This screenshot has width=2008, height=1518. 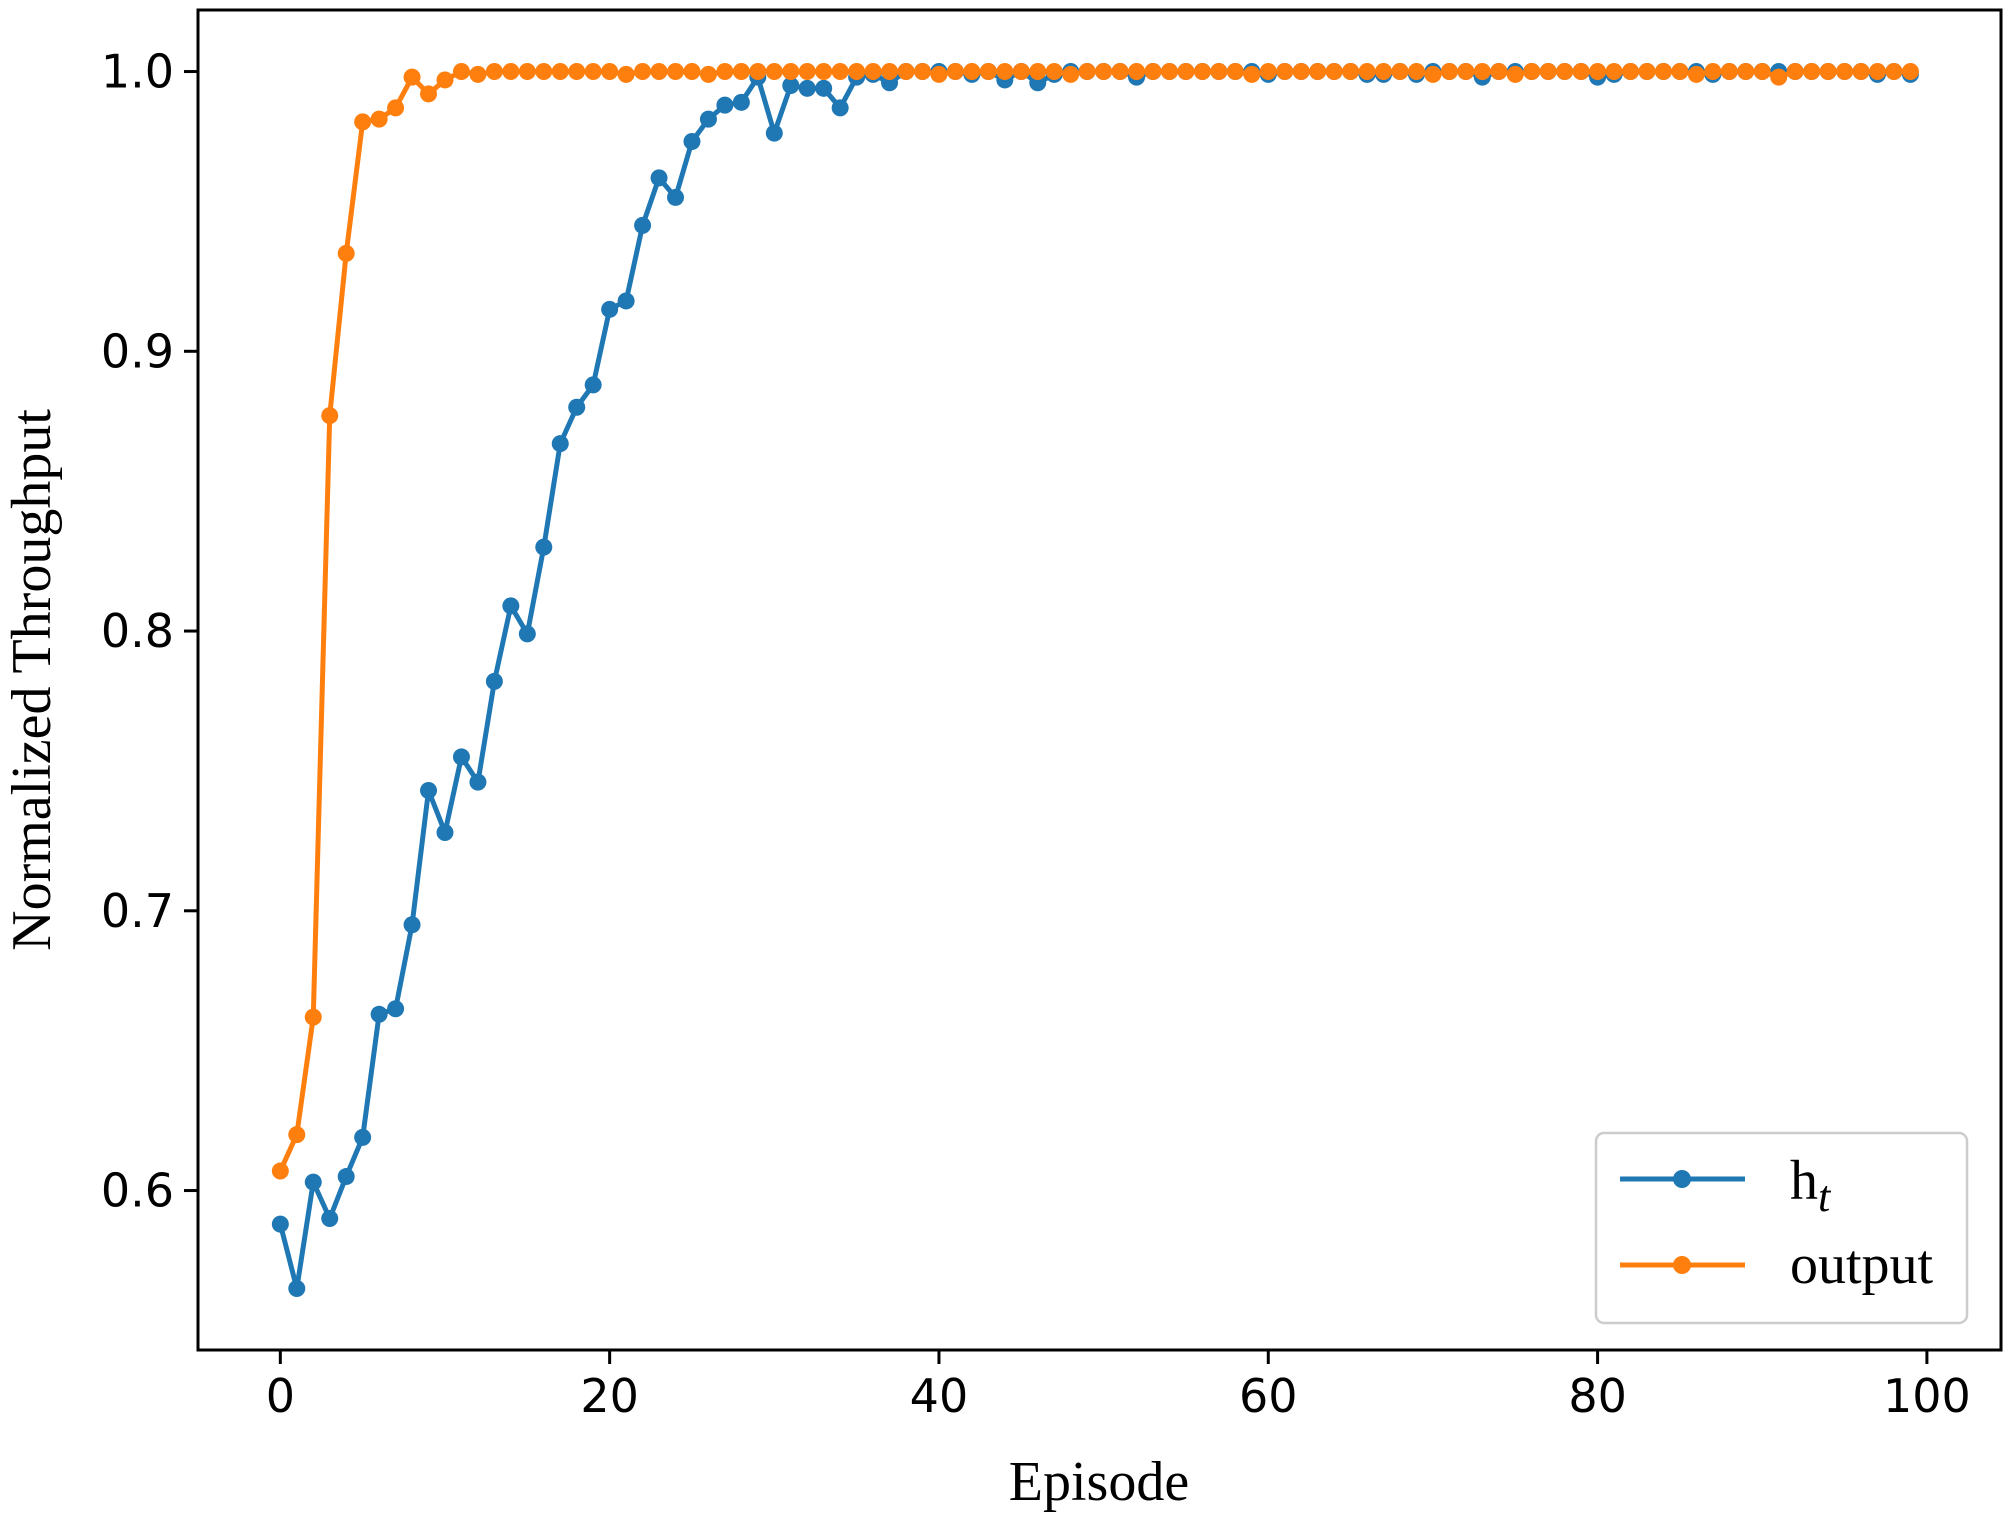 I want to click on y-tick-label: 0.9, so click(x=137, y=351).